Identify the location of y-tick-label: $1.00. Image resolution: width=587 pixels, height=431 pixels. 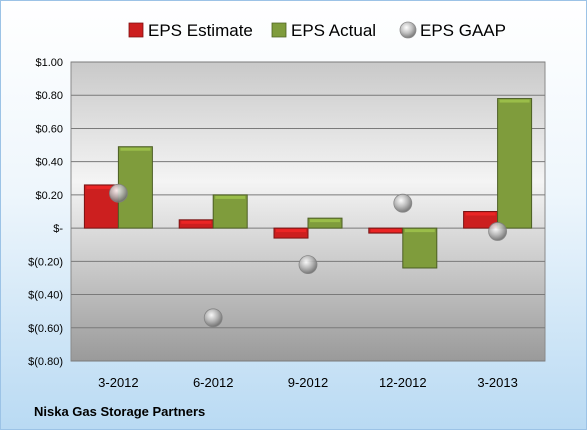
(49, 63).